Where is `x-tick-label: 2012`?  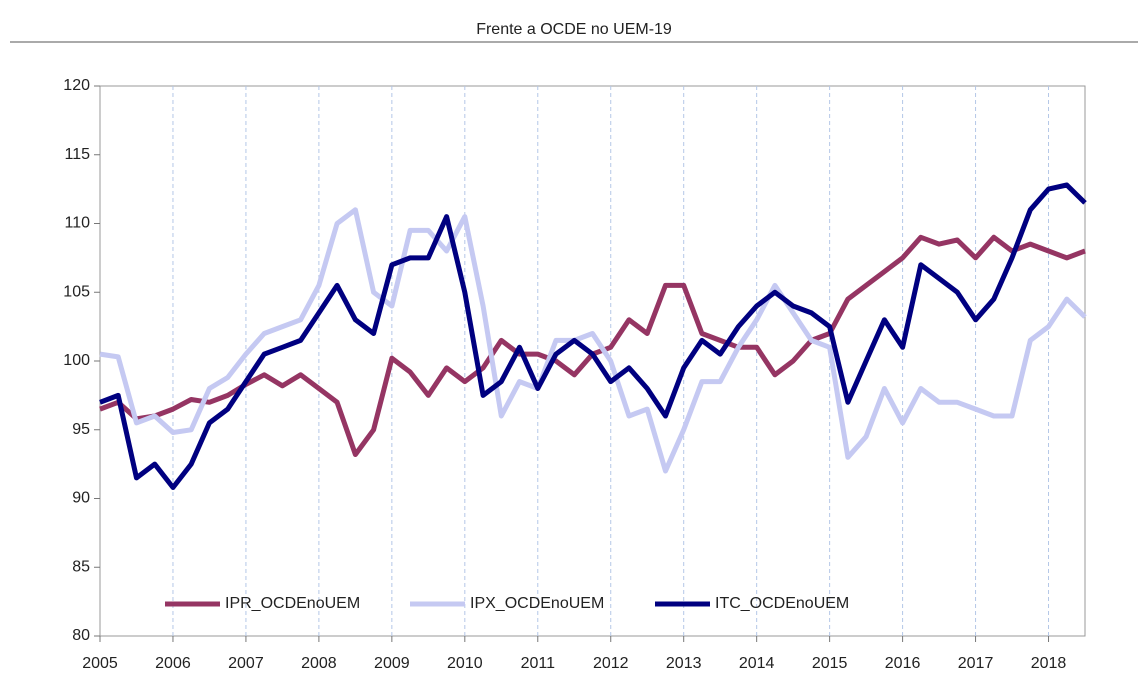
x-tick-label: 2012 is located at coordinates (611, 663).